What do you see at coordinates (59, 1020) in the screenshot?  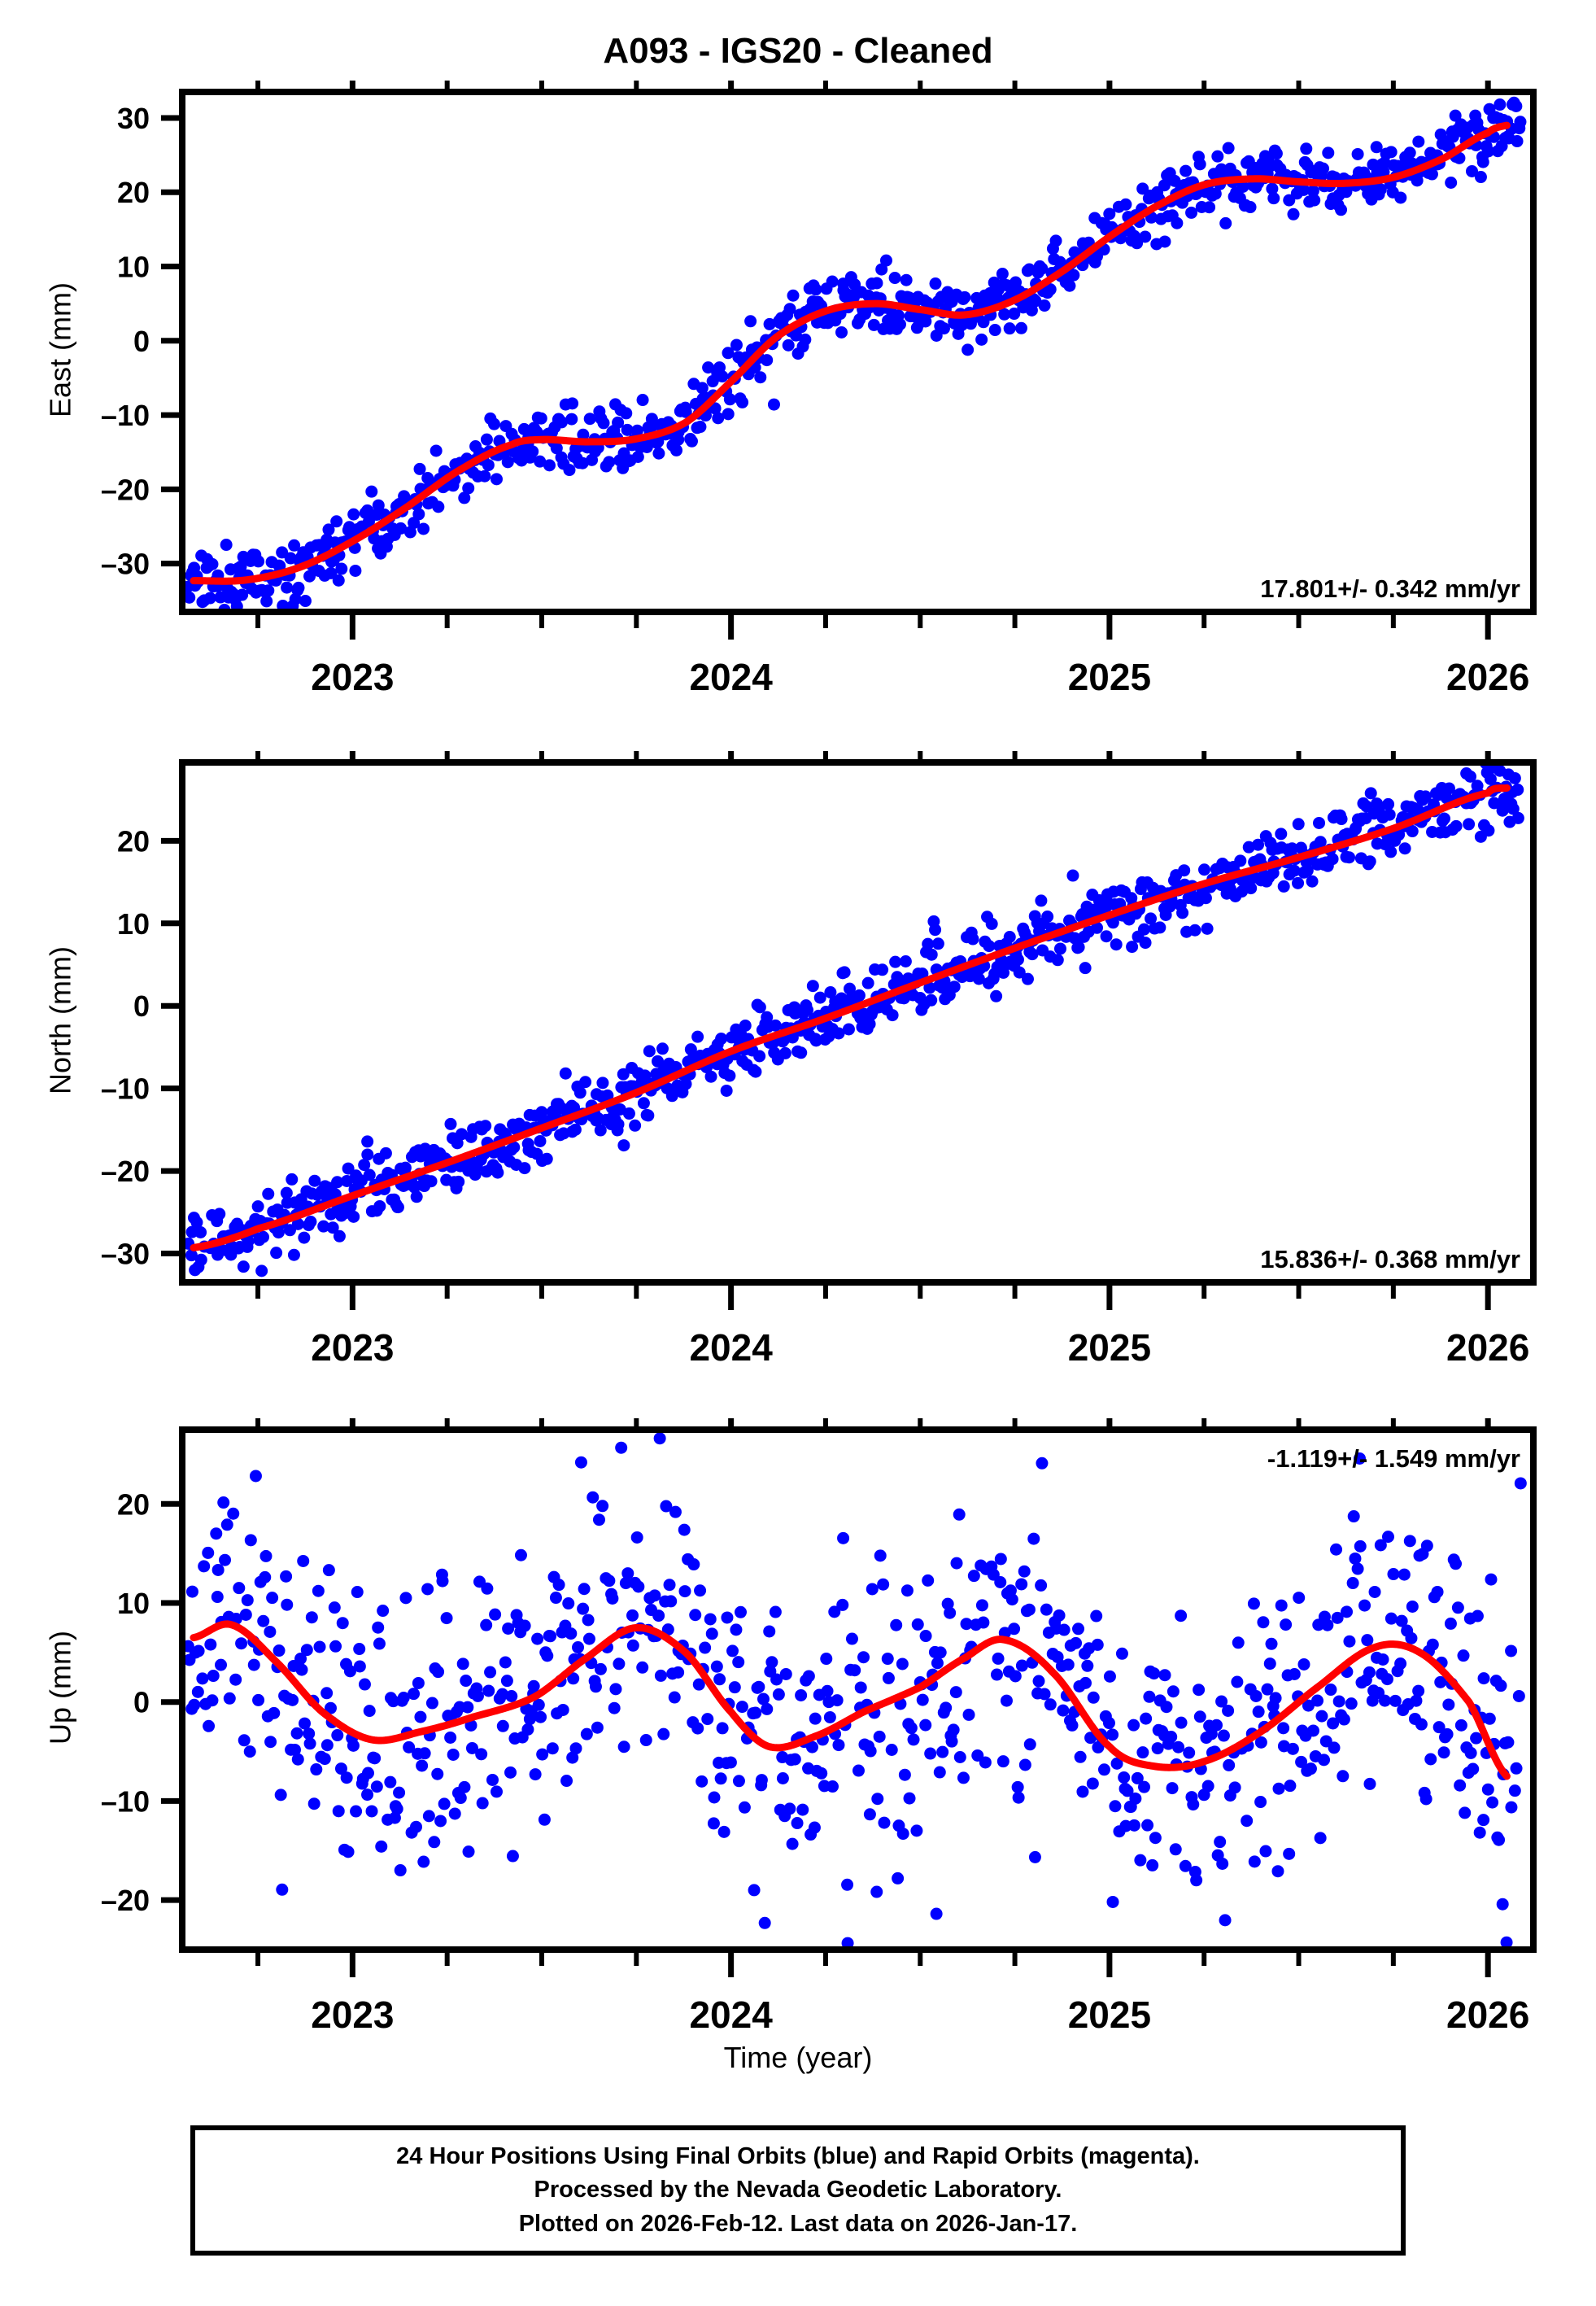 I see `y-axis-label-north: North (mm)` at bounding box center [59, 1020].